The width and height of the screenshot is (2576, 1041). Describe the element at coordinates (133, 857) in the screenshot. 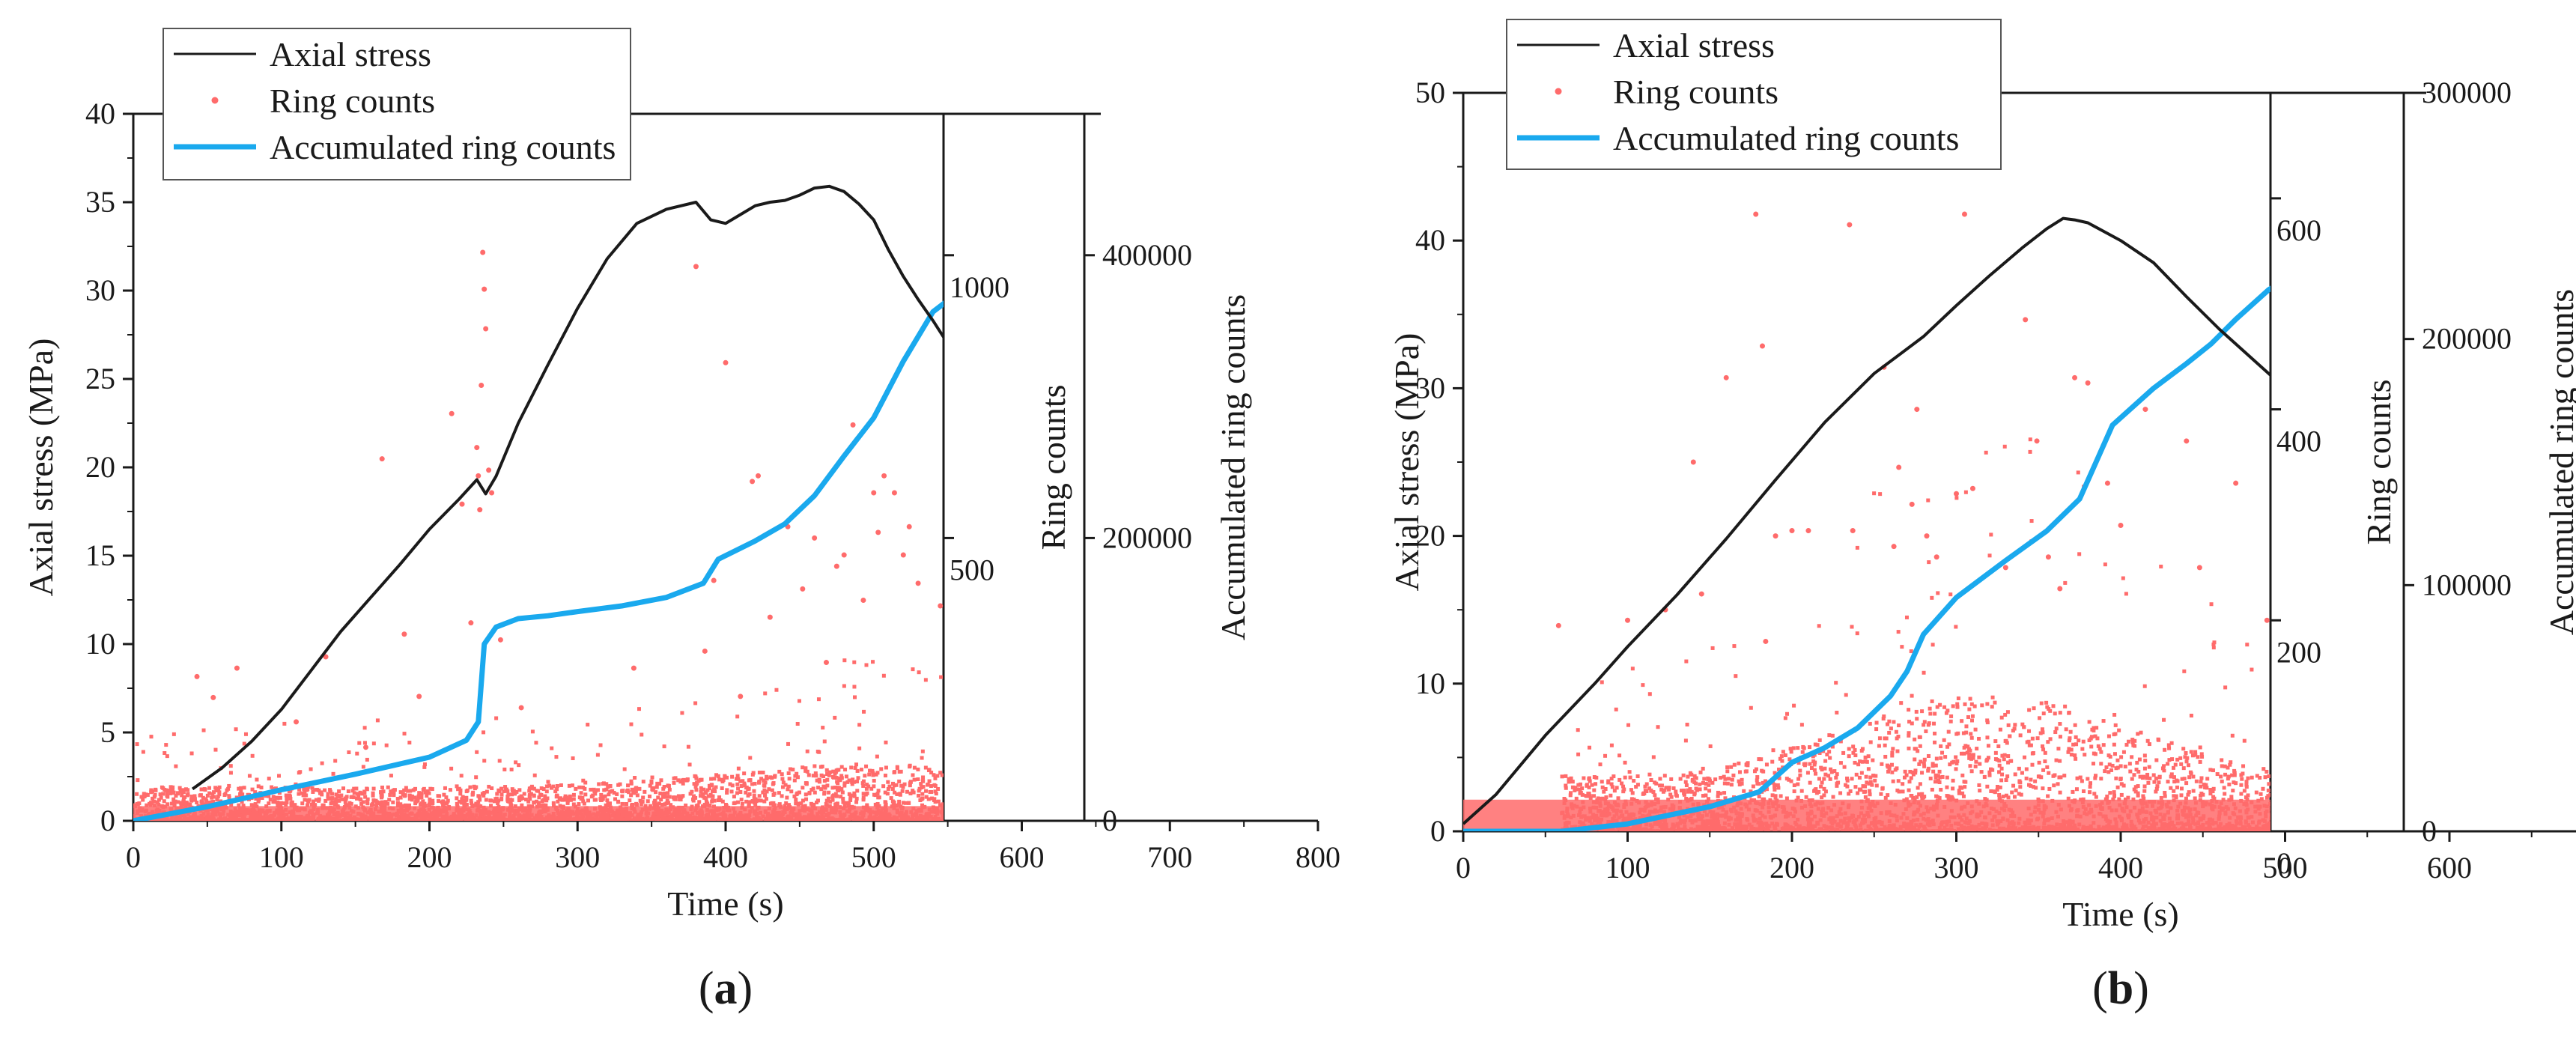

I see `x-tick-label: 0` at that location.